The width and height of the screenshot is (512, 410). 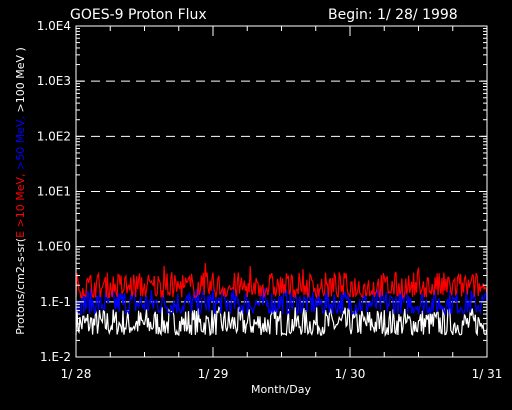 I want to click on y-axis-label-part: E >10 MeV,, so click(x=20, y=204).